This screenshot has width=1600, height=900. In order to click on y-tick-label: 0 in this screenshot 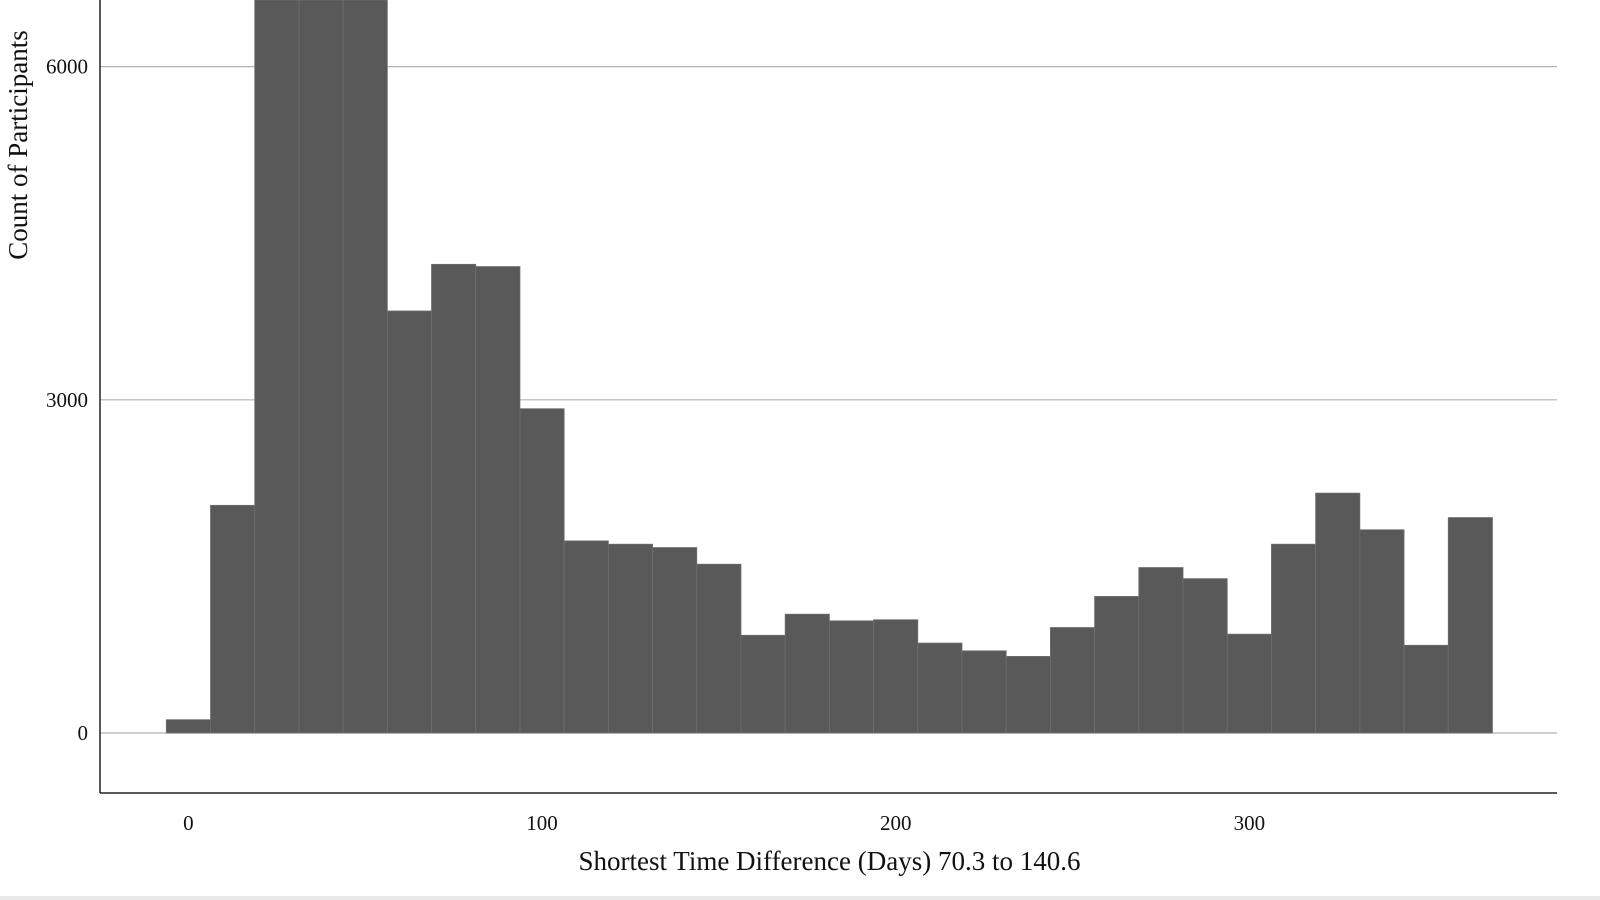, I will do `click(83, 733)`.